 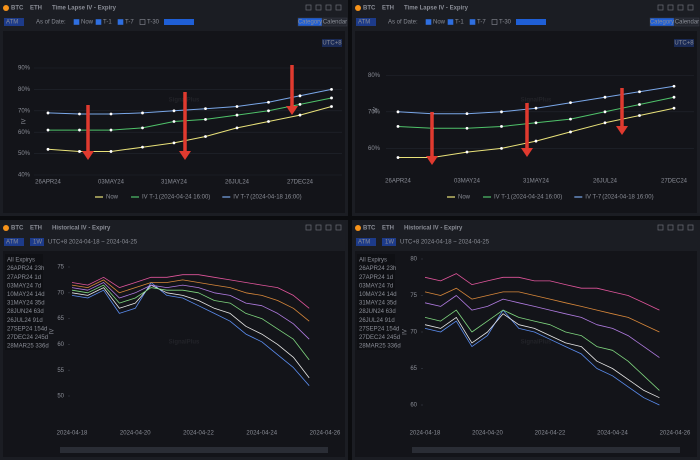 What do you see at coordinates (60, 371) in the screenshot?
I see `y-tick-label: 55` at bounding box center [60, 371].